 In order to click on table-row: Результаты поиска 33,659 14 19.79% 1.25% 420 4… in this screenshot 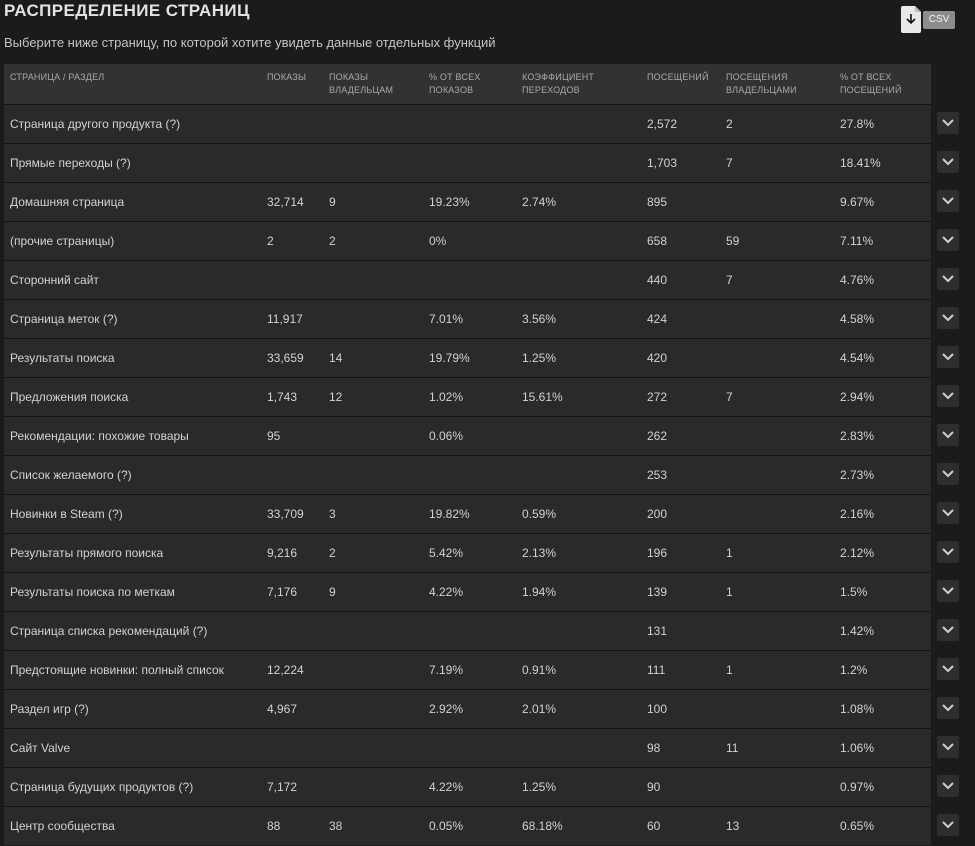, I will do `click(481, 357)`.